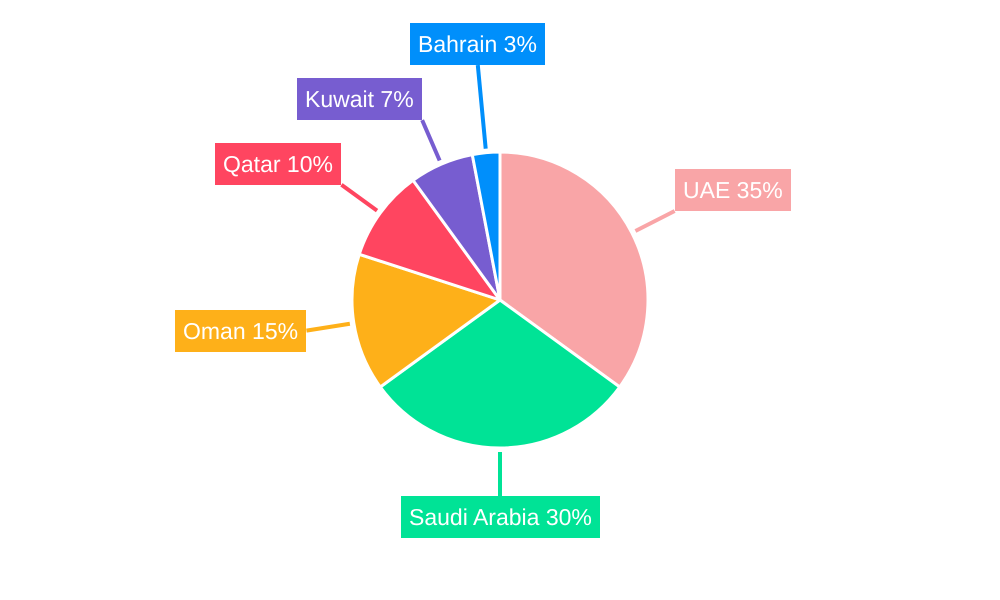 The image size is (1000, 600). Describe the element at coordinates (240, 331) in the screenshot. I see `slice-label: Oman 15%` at that location.